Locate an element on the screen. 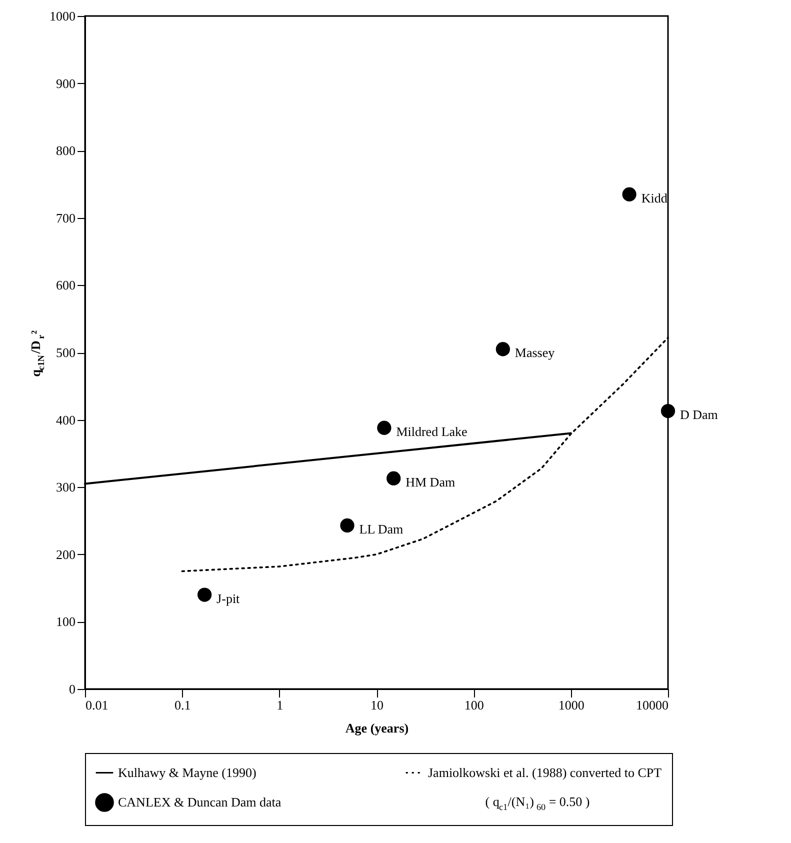 This screenshot has height=843, width=791. y-tick-label: 800 is located at coordinates (66, 150).